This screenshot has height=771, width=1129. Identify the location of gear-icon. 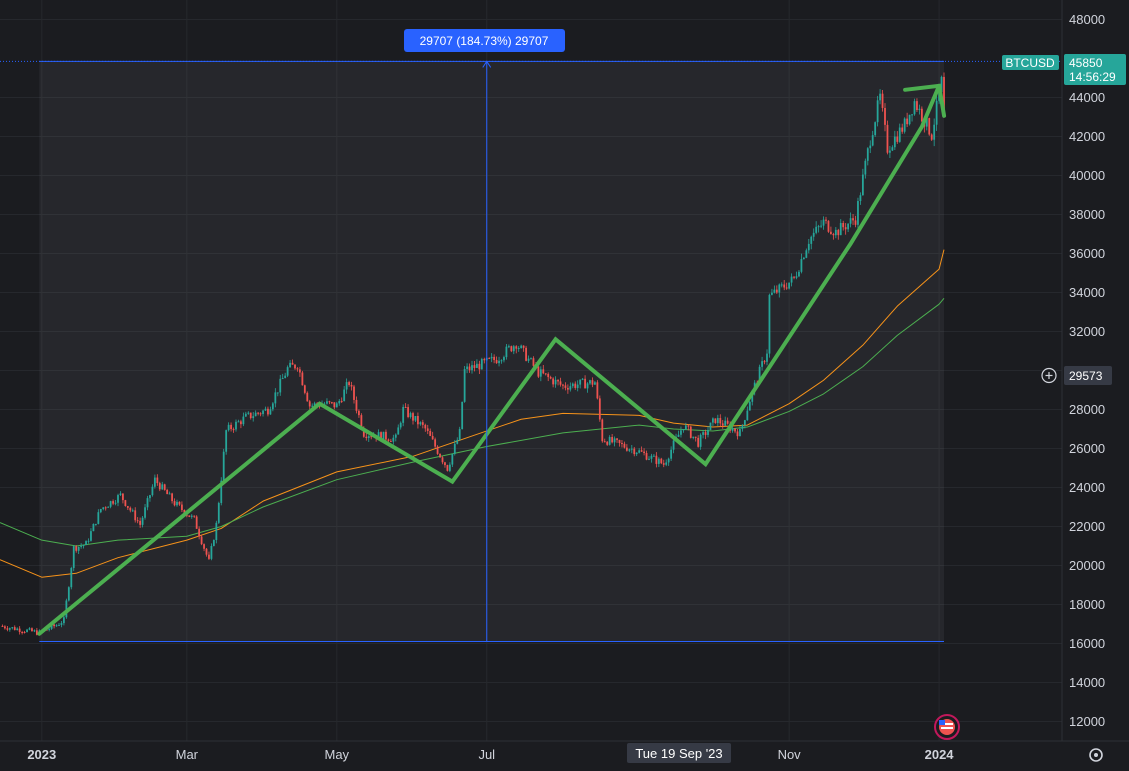
(1096, 755).